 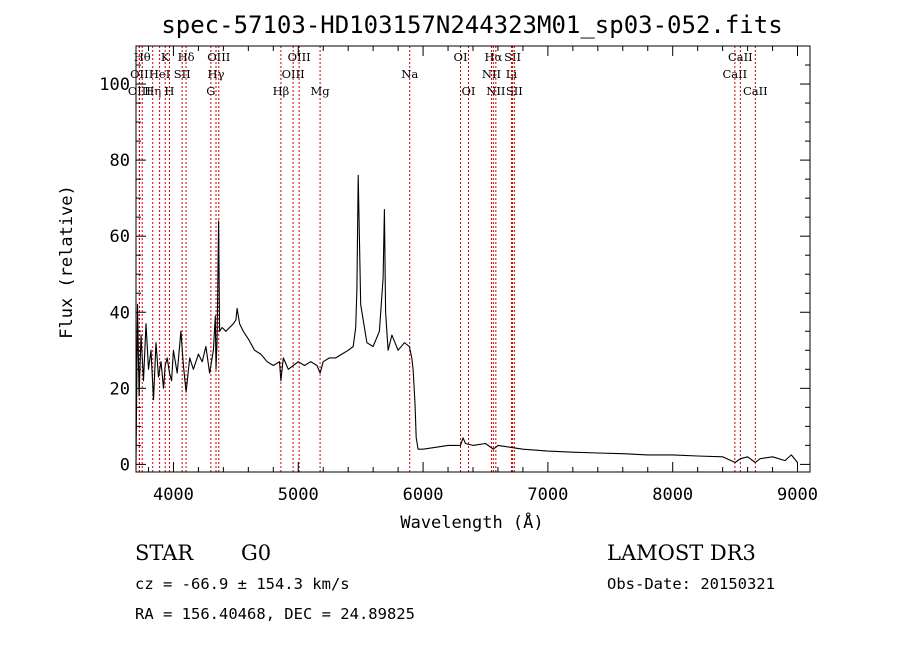 I want to click on line-label-13: OIII, so click(x=293, y=74).